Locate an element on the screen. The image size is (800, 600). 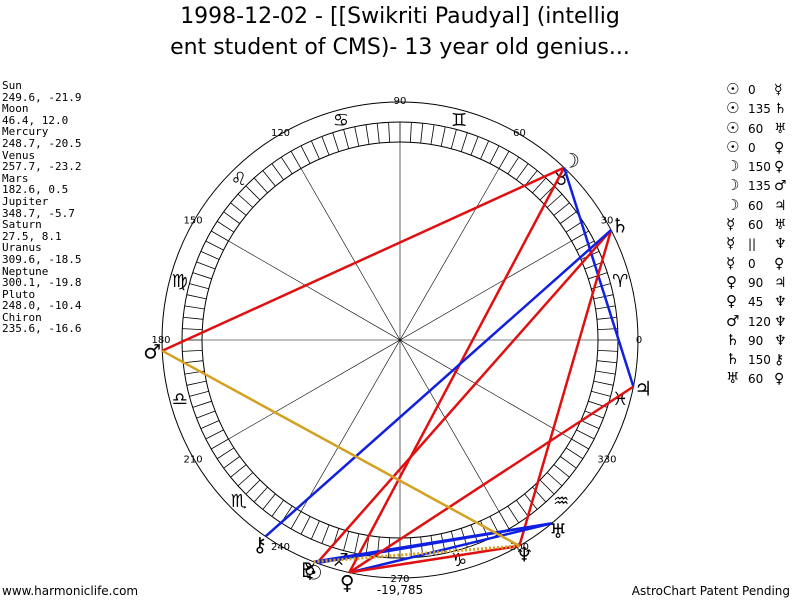
aspect-planet-2: ♆ is located at coordinates (780, 321).